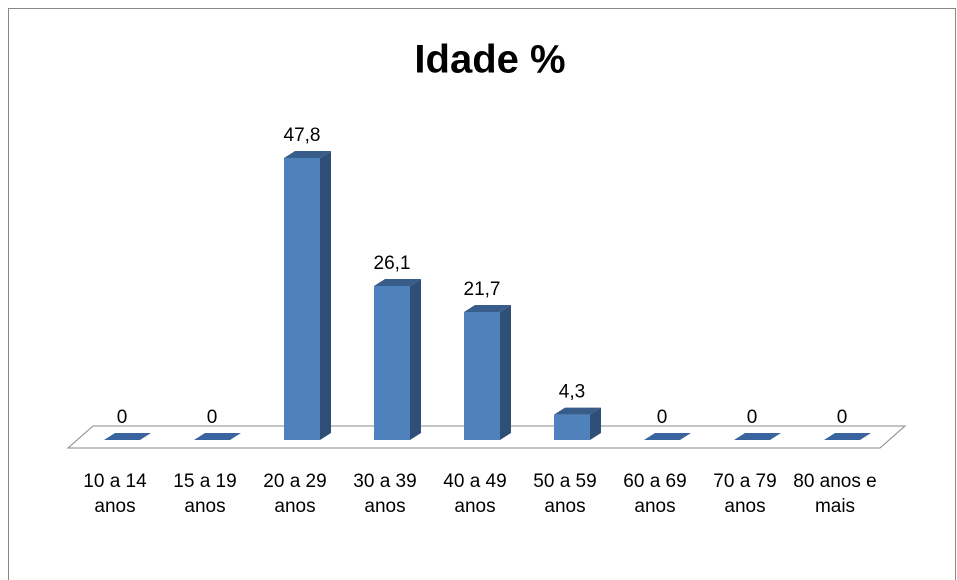 Image resolution: width=957 pixels, height=580 pixels. I want to click on x-tick-label: 20 a 29 anos, so click(295, 494).